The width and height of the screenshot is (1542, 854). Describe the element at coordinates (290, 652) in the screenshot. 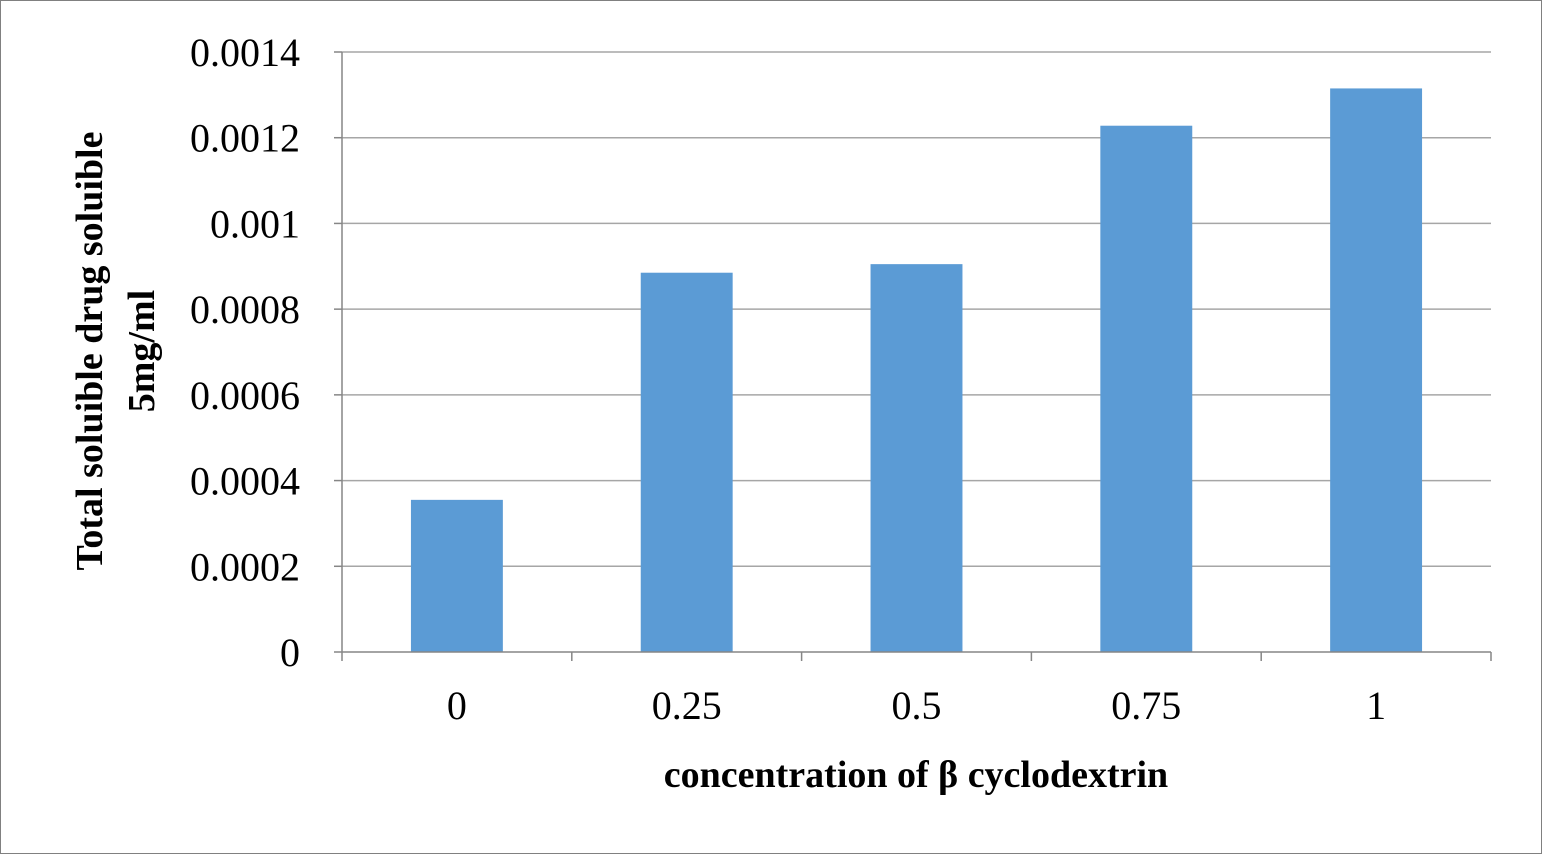

I see `y-tick-label: 0` at that location.